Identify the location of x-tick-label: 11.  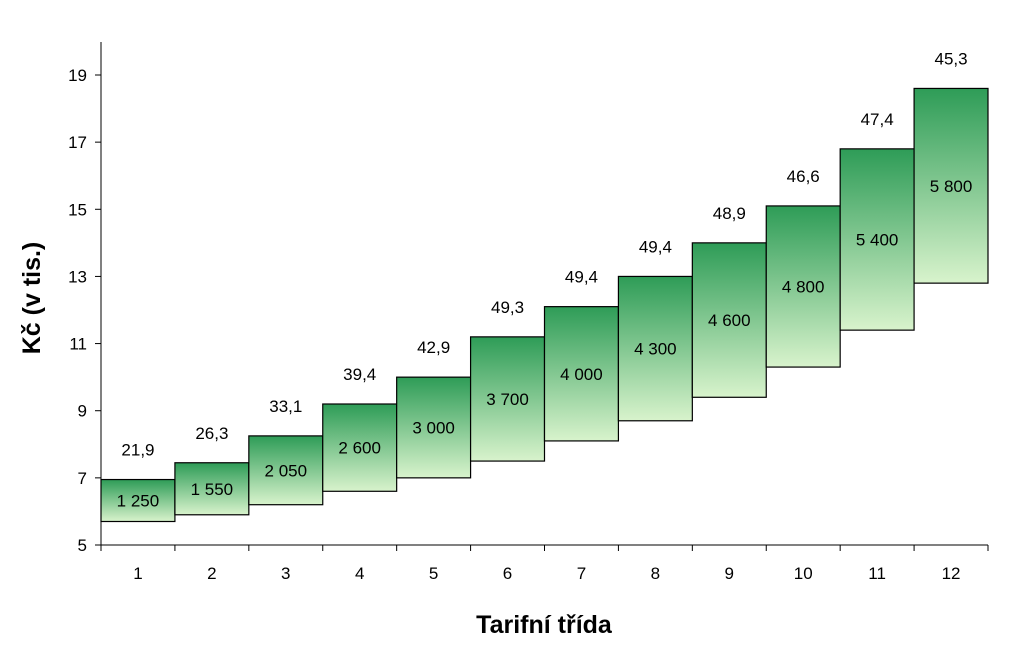
(877, 573).